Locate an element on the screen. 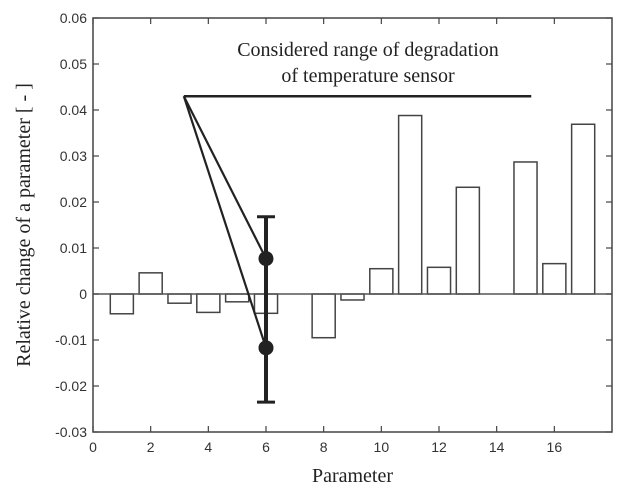 The image size is (618, 488). y-axis-title: Relative change of a parameter [ - ] is located at coordinates (24, 225).